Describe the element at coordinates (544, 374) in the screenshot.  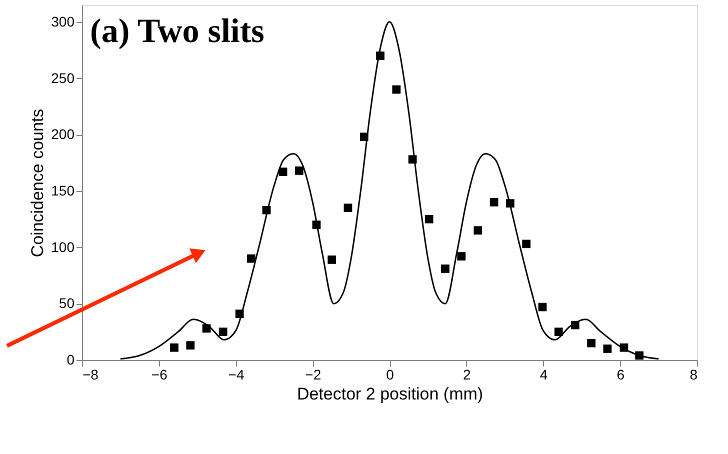
I see `x-tick-label: 4` at that location.